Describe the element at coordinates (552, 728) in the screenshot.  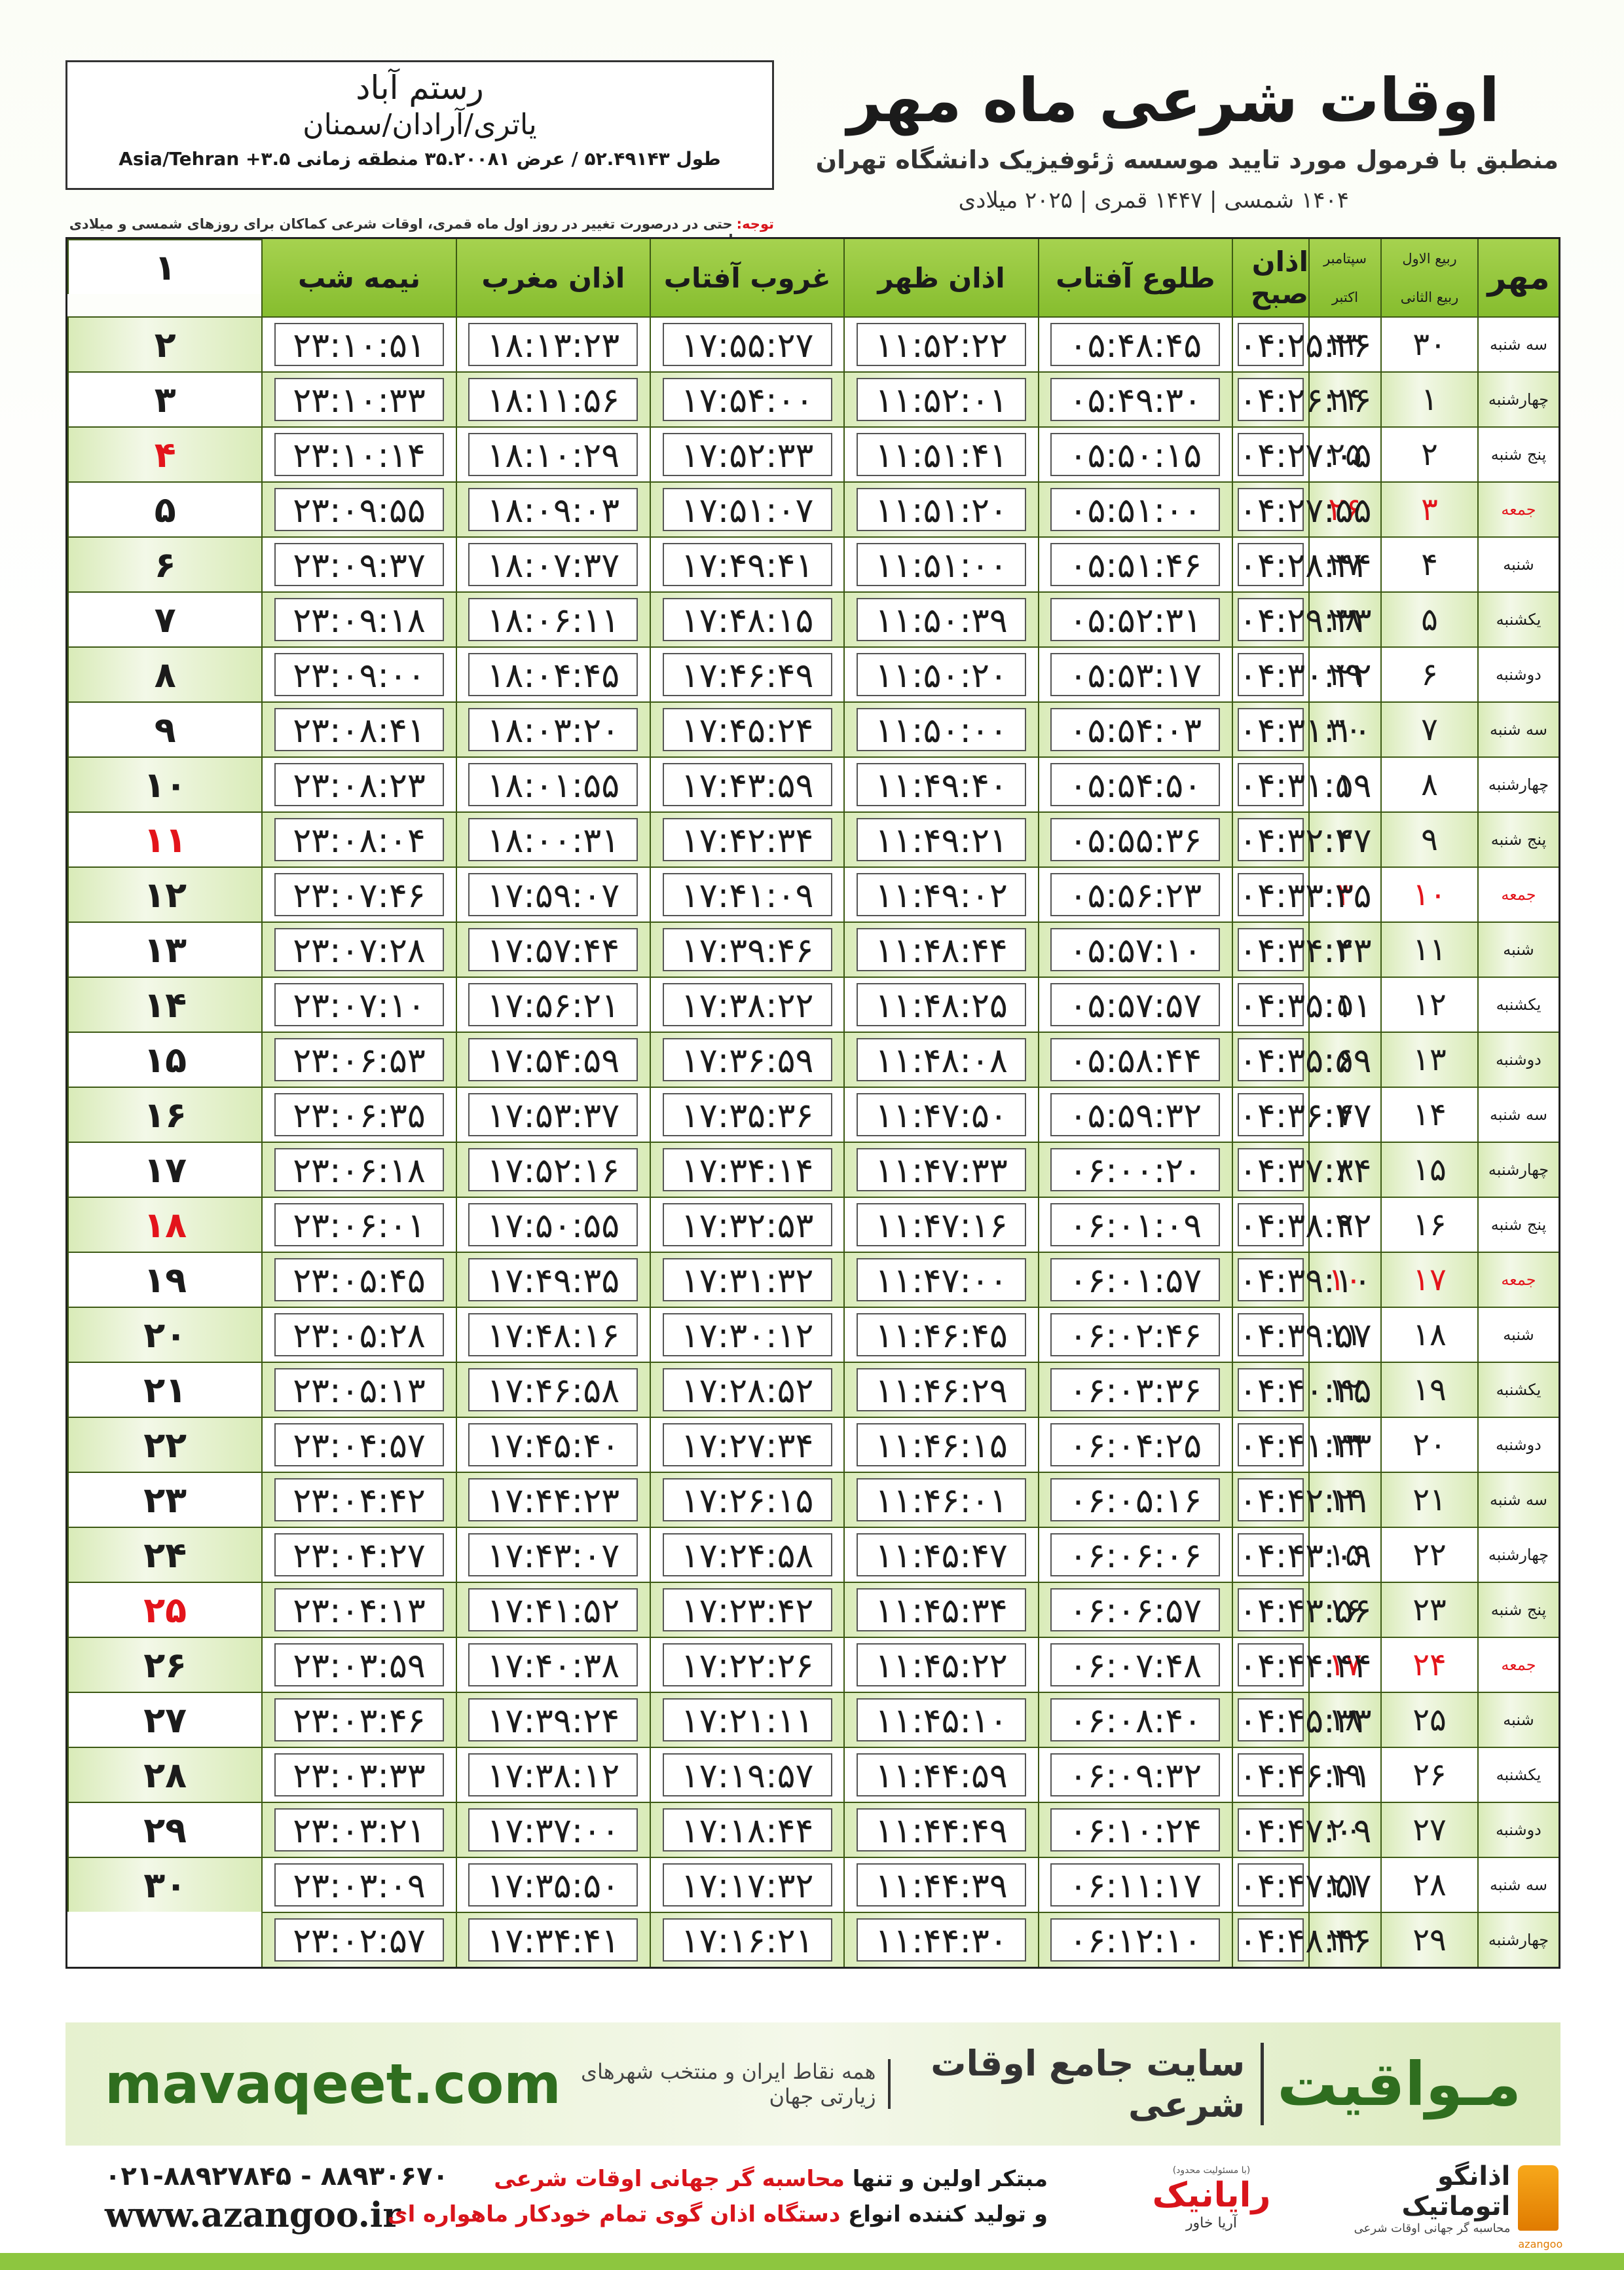
I see `time-cell: ۱۸:۰۳:۲۰` at that location.